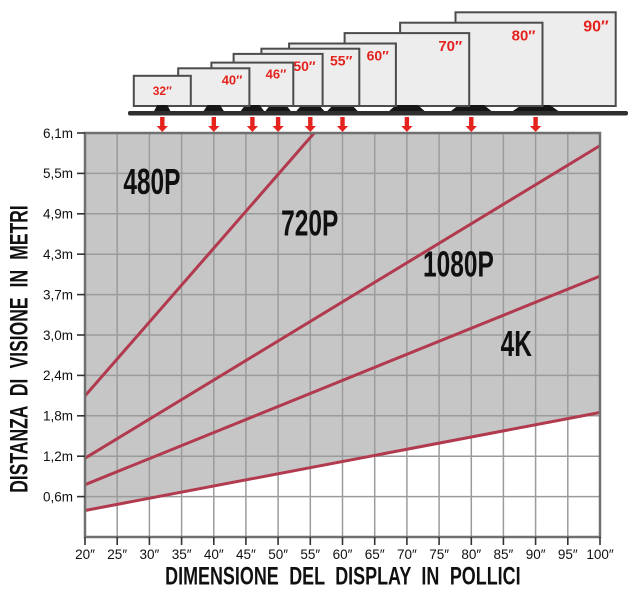 This screenshot has width=629, height=600. Describe the element at coordinates (310, 554) in the screenshot. I see `x-tick-label: 55″` at that location.